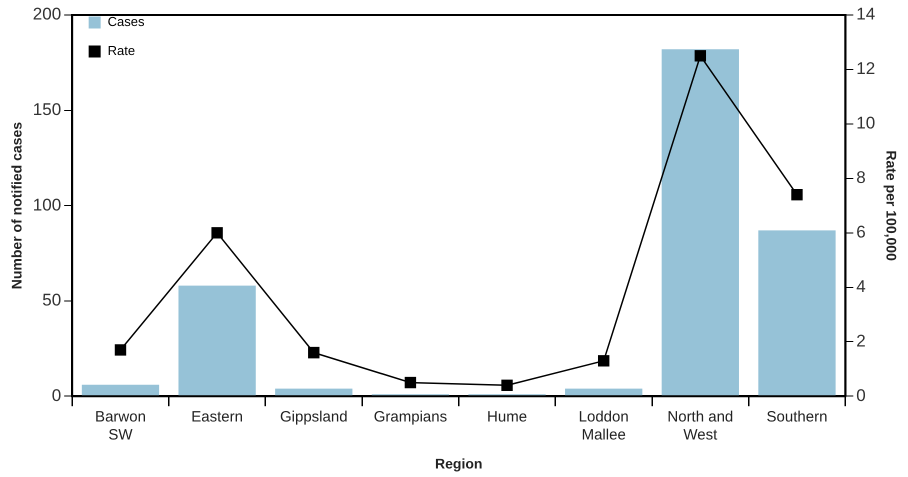  What do you see at coordinates (57, 395) in the screenshot?
I see `y-tick-label: 0` at bounding box center [57, 395].